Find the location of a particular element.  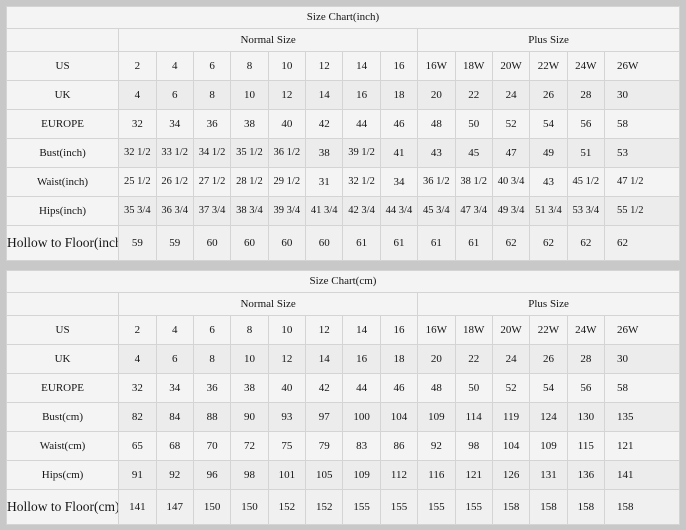

table-cell: 8 is located at coordinates (249, 330).